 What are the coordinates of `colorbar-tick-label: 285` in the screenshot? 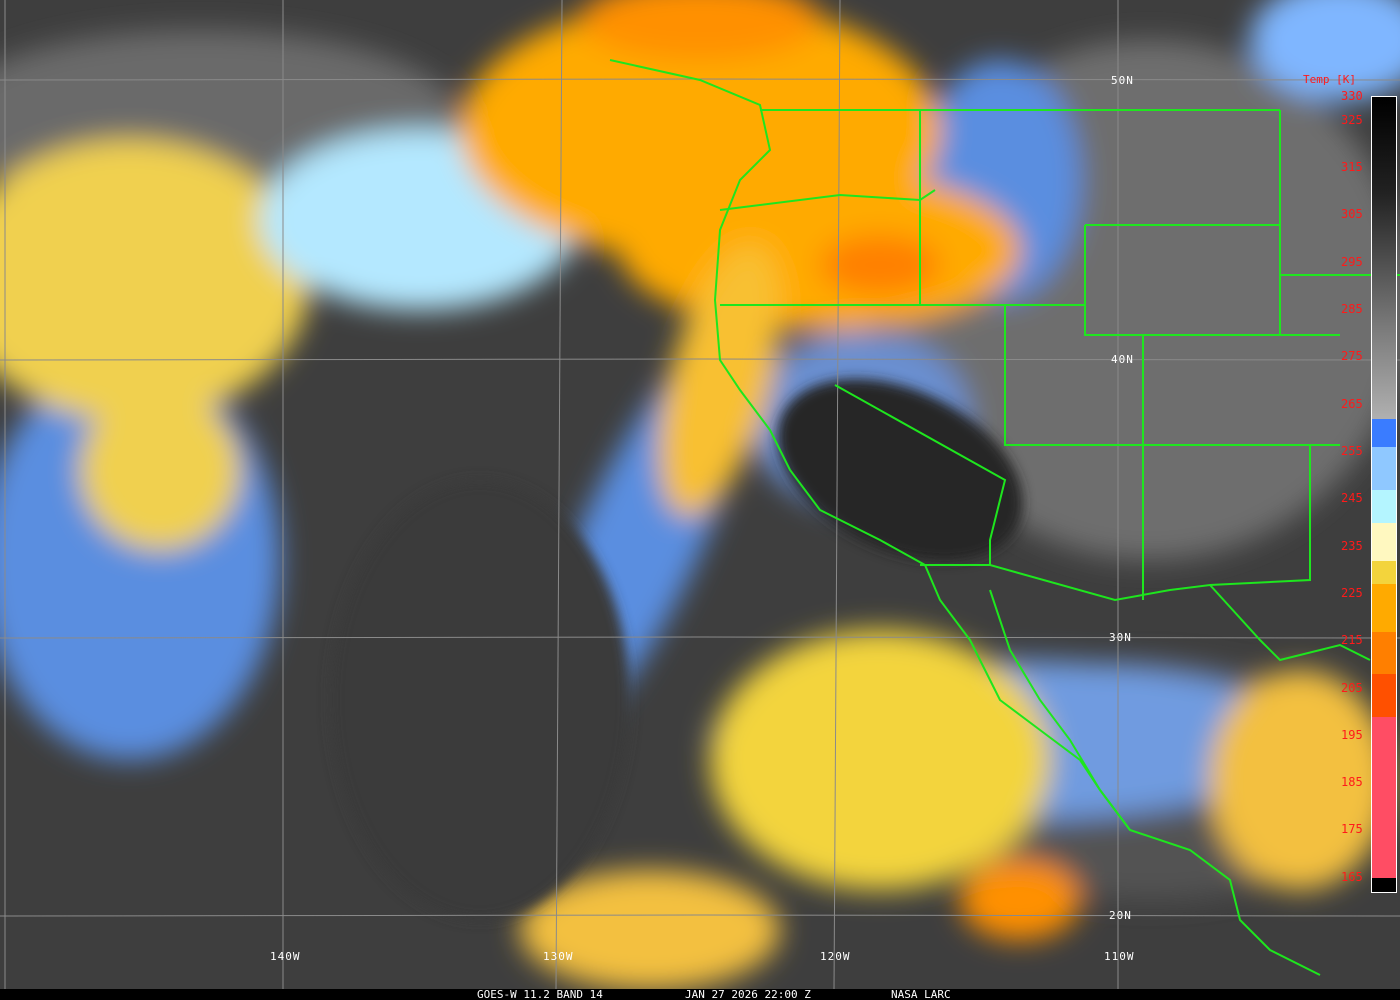 It's located at (1352, 308).